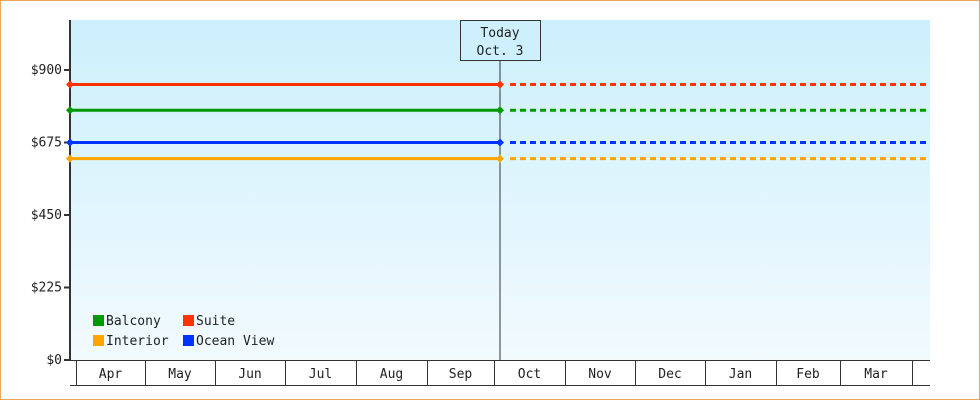 Image resolution: width=980 pixels, height=400 pixels. What do you see at coordinates (499, 33) in the screenshot?
I see `today-label: Today` at bounding box center [499, 33].